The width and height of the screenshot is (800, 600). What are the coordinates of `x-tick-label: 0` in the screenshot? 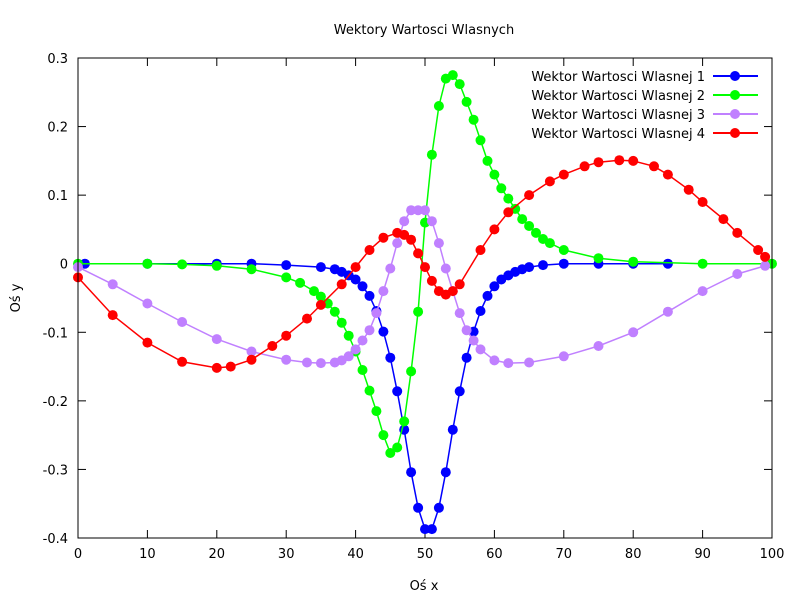 It's located at (78, 554).